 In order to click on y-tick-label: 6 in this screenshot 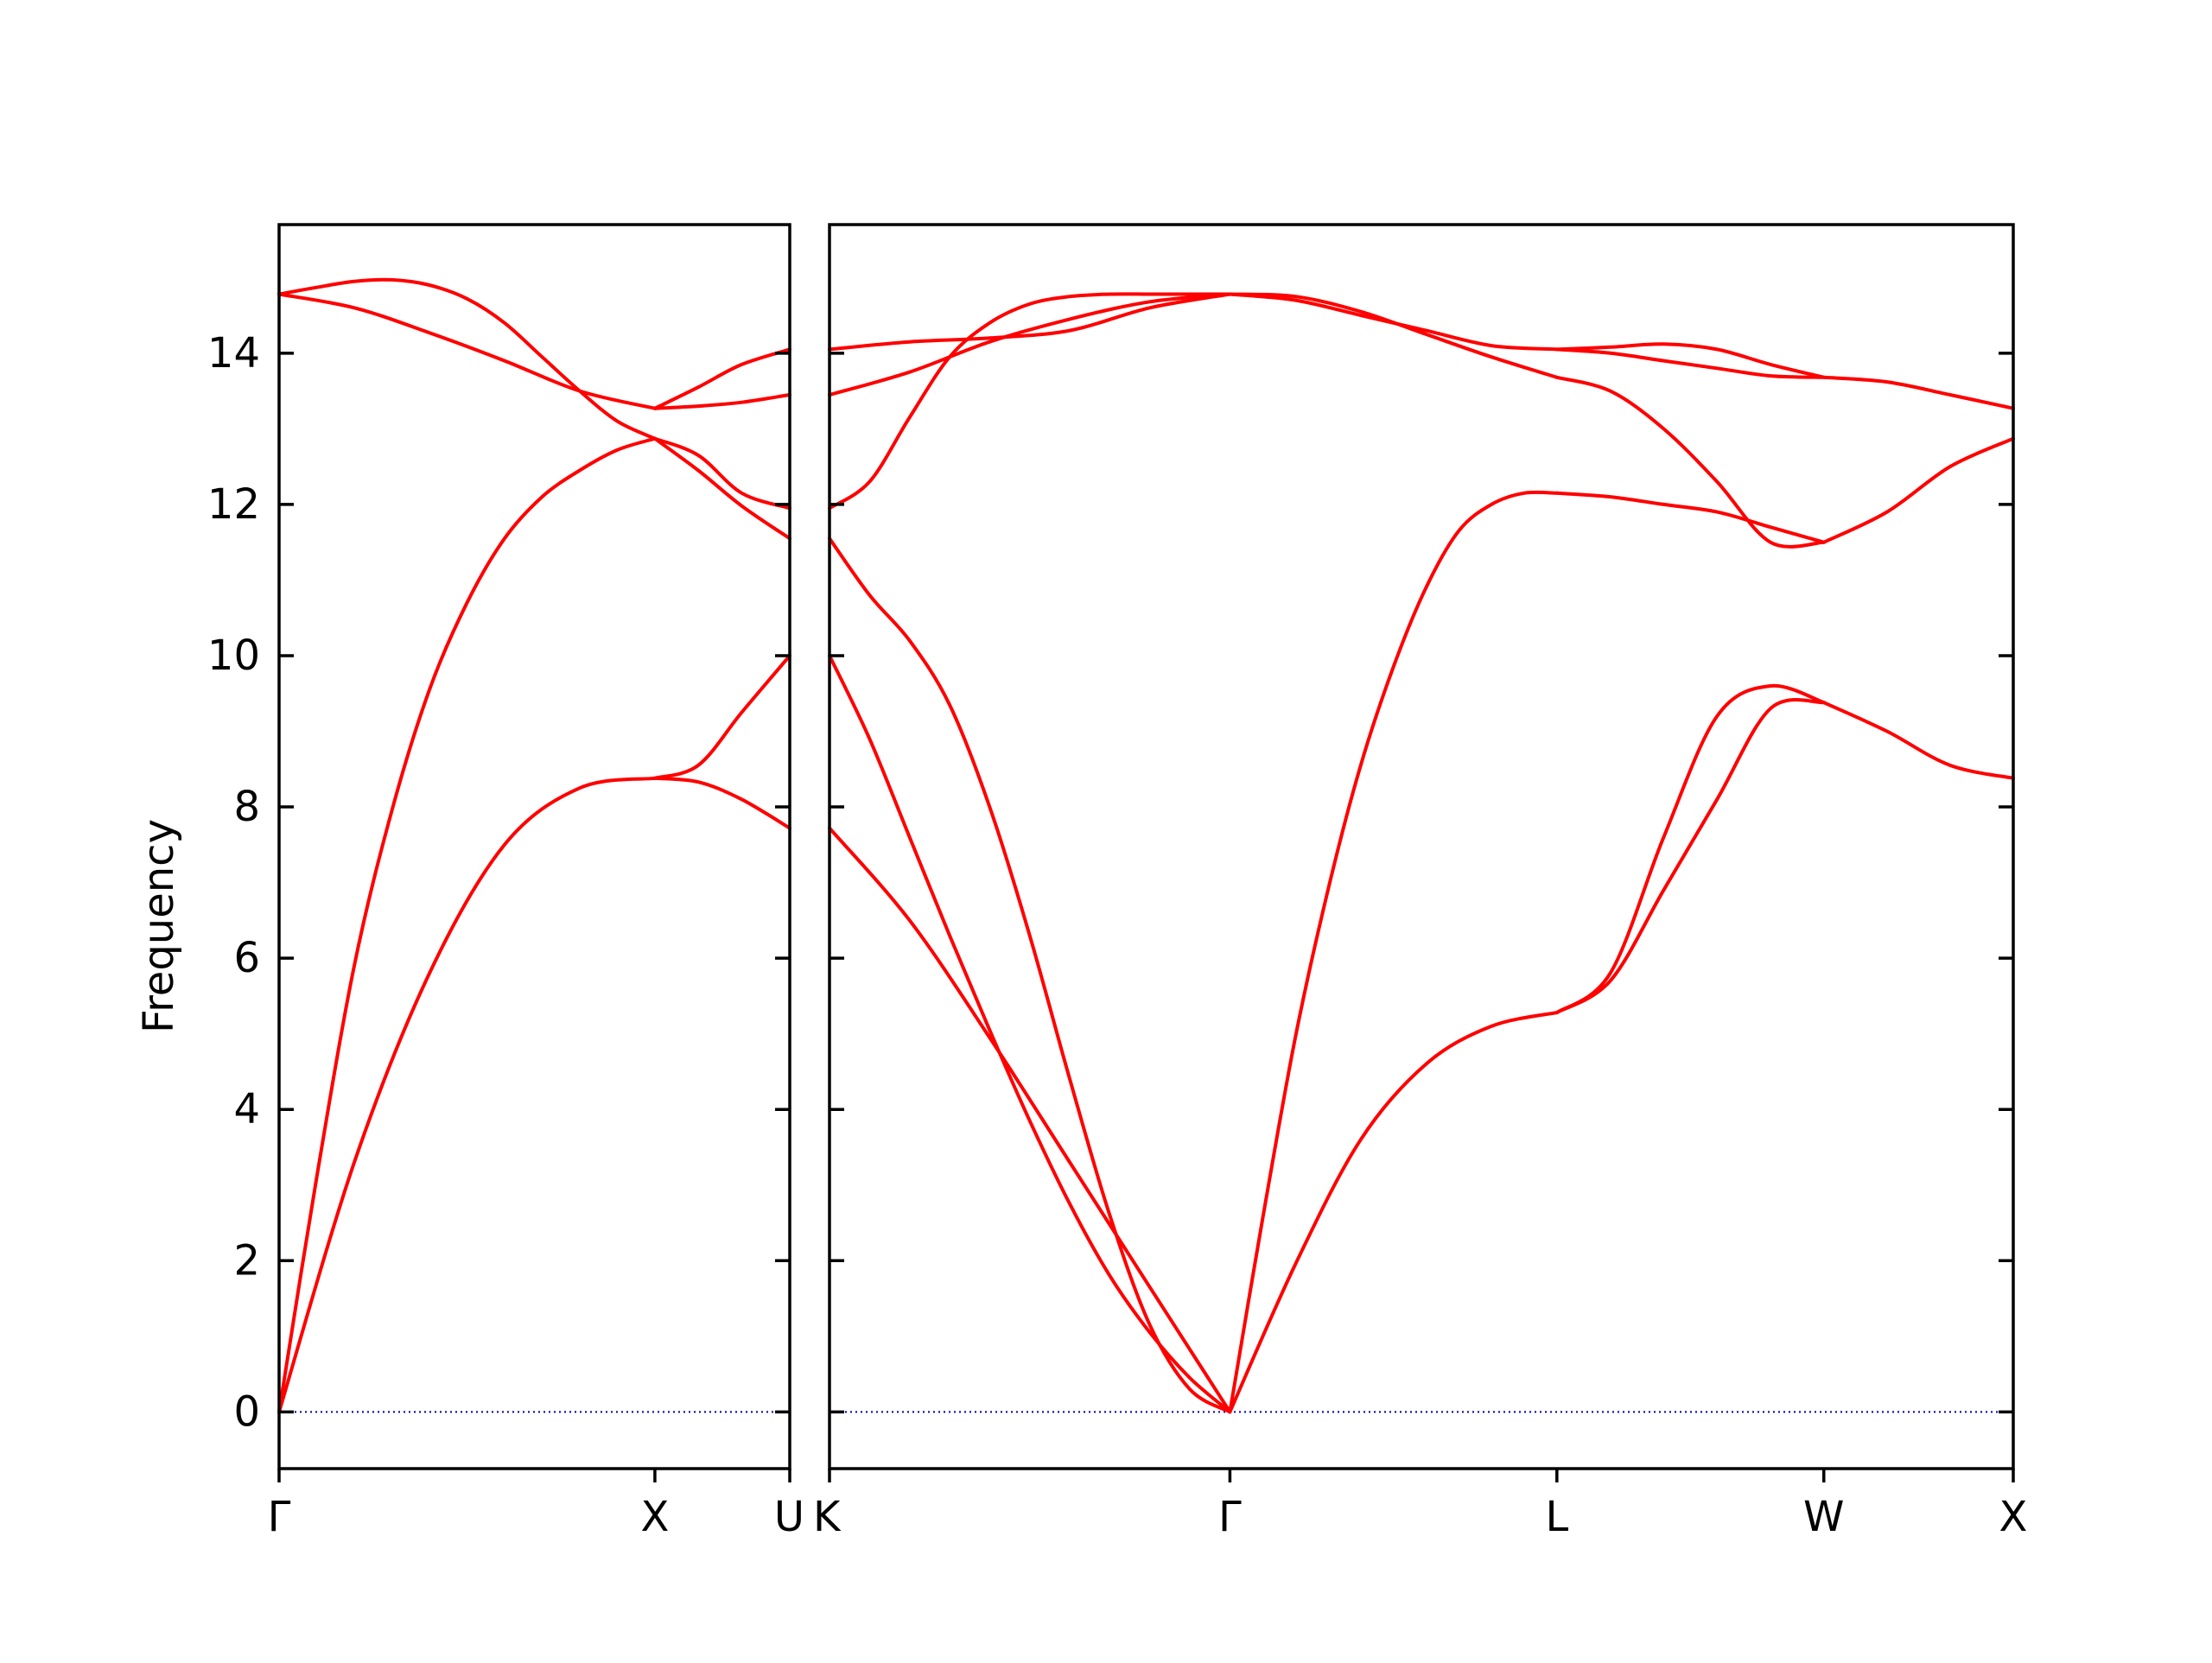, I will do `click(246, 958)`.